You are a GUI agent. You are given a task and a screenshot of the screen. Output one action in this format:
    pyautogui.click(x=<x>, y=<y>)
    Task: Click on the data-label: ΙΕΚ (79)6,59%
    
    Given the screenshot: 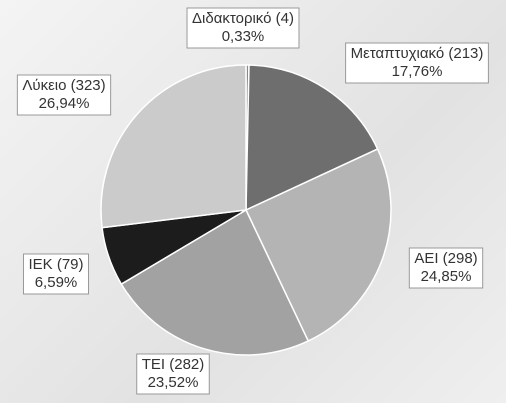 What is the action you would take?
    pyautogui.click(x=56, y=274)
    